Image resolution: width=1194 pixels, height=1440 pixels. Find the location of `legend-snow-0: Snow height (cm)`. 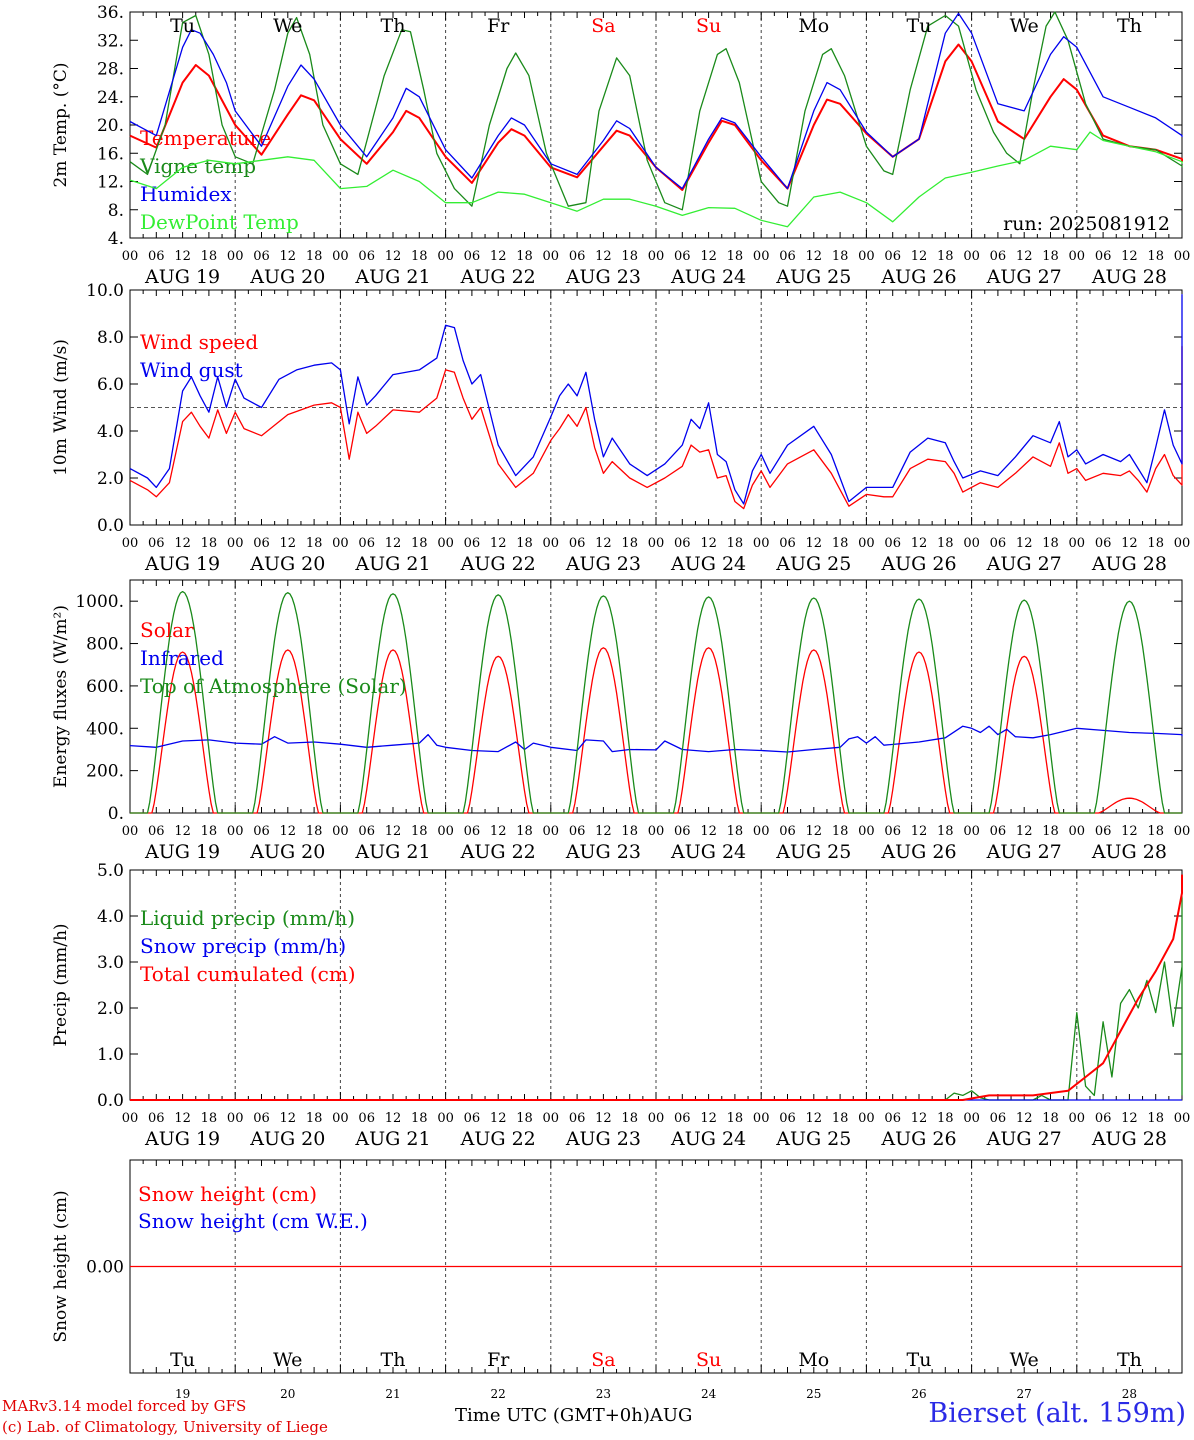

legend-snow-0: Snow height (cm) is located at coordinates (227, 1194).